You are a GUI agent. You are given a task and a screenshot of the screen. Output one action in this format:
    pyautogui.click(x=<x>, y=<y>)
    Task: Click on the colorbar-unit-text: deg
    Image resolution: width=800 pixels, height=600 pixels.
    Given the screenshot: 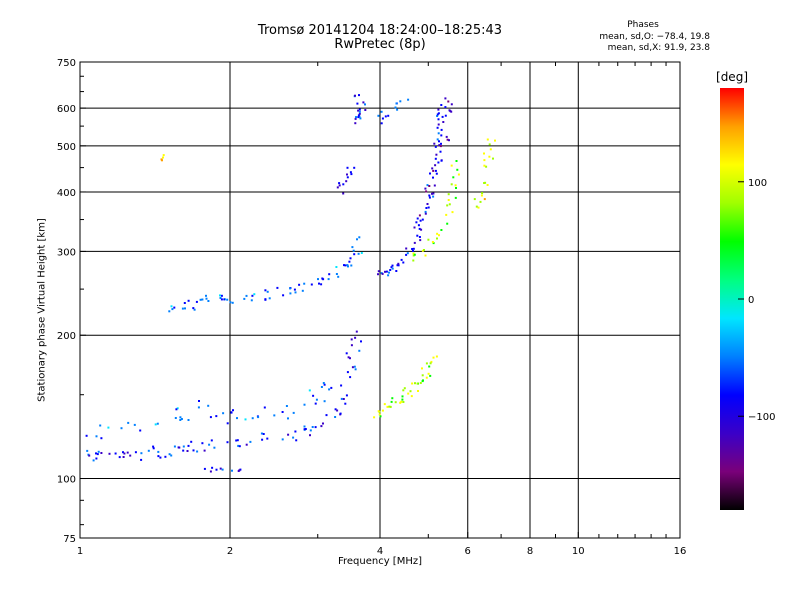 What is the action you would take?
    pyautogui.click(x=732, y=77)
    